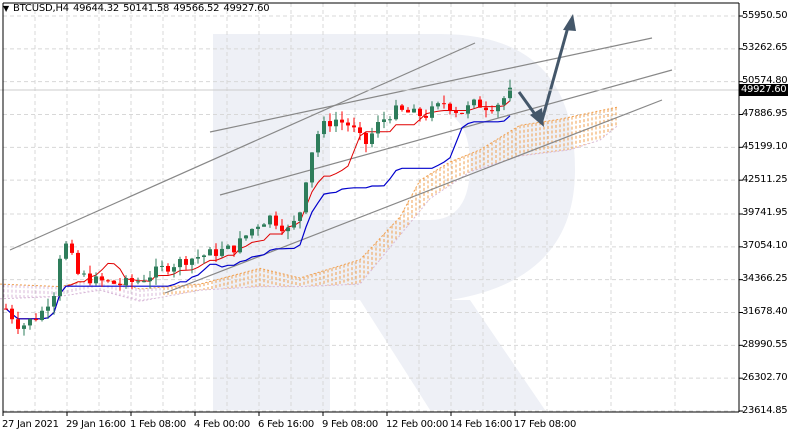  Describe the element at coordinates (350, 424) in the screenshot. I see `time-label: 9 Feb 08:00` at that location.